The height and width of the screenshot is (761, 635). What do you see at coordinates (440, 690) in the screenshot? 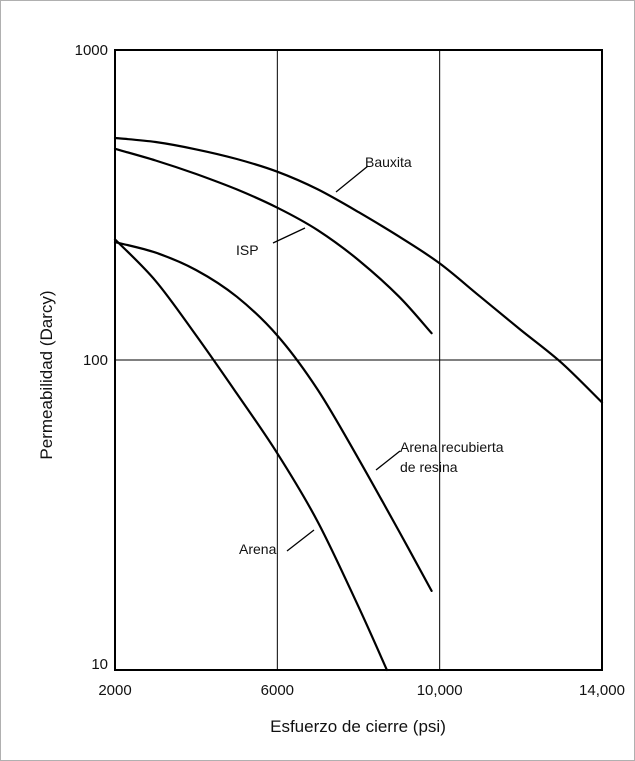
I see `x-tick-label: 10,000` at bounding box center [440, 690].